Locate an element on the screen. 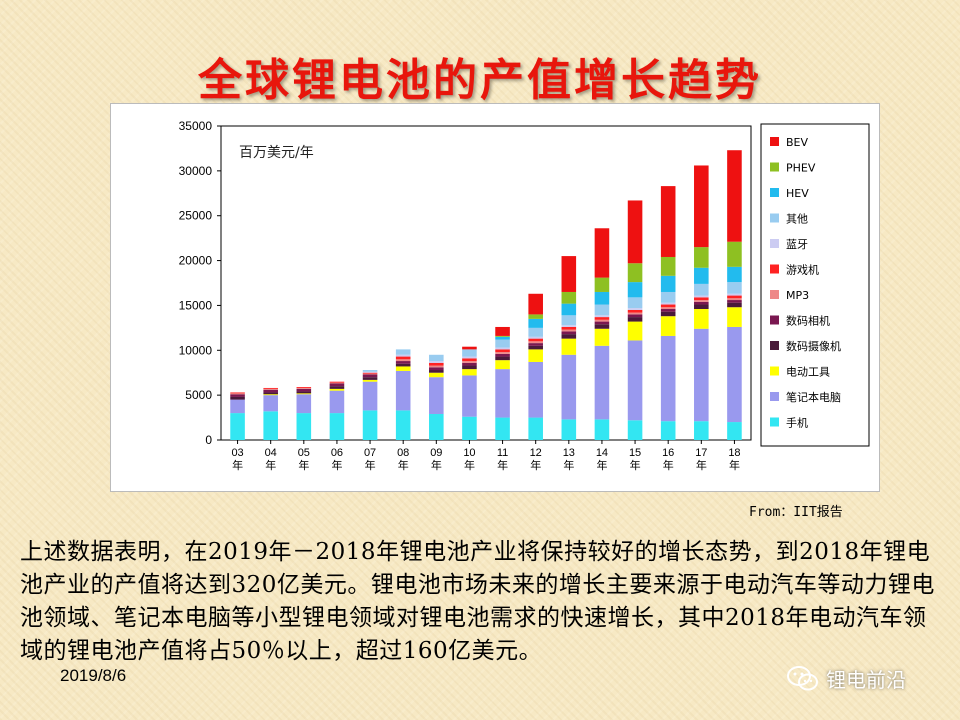  brand-label: 锂电前沿 is located at coordinates (866, 680).